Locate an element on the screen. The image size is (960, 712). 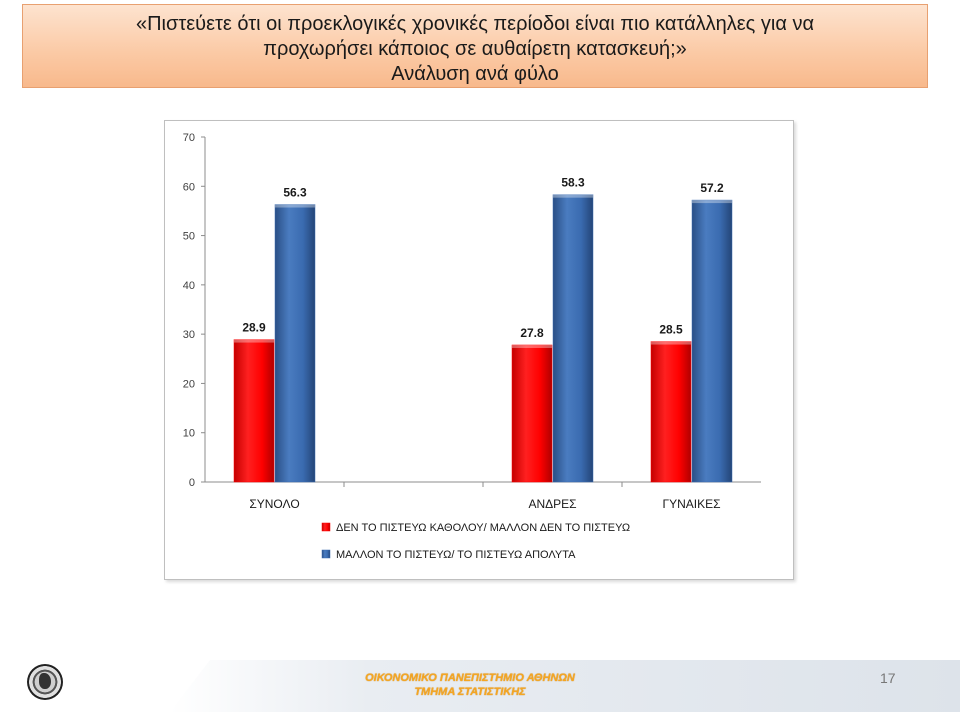
data-label: 28.5 is located at coordinates (671, 330).